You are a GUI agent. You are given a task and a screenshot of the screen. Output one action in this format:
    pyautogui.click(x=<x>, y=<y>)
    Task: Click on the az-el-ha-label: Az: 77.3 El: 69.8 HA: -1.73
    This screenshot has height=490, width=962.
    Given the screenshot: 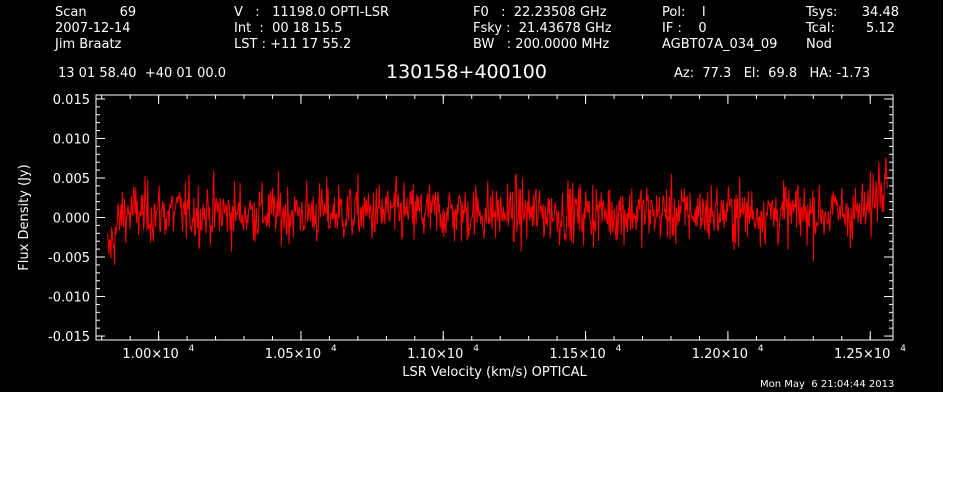 What is the action you would take?
    pyautogui.click(x=772, y=73)
    